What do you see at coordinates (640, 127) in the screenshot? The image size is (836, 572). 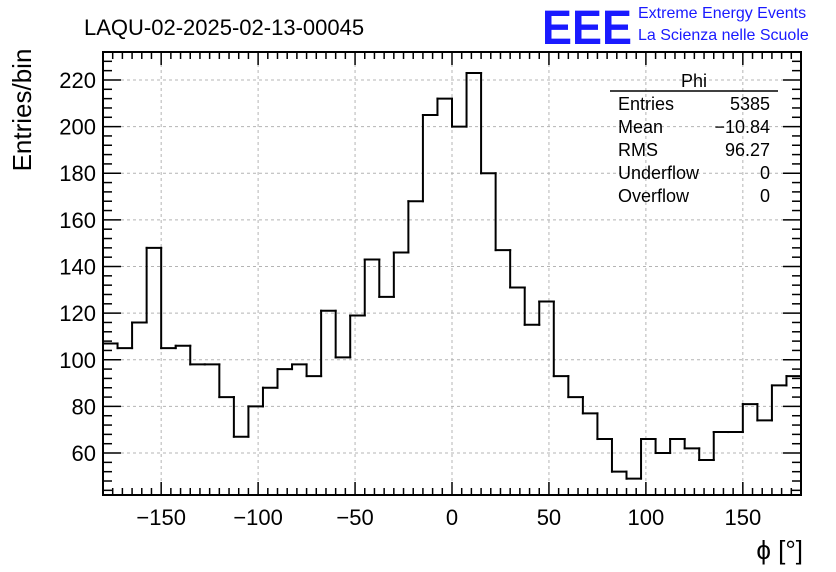 I see `stats-mean-label: Mean` at bounding box center [640, 127].